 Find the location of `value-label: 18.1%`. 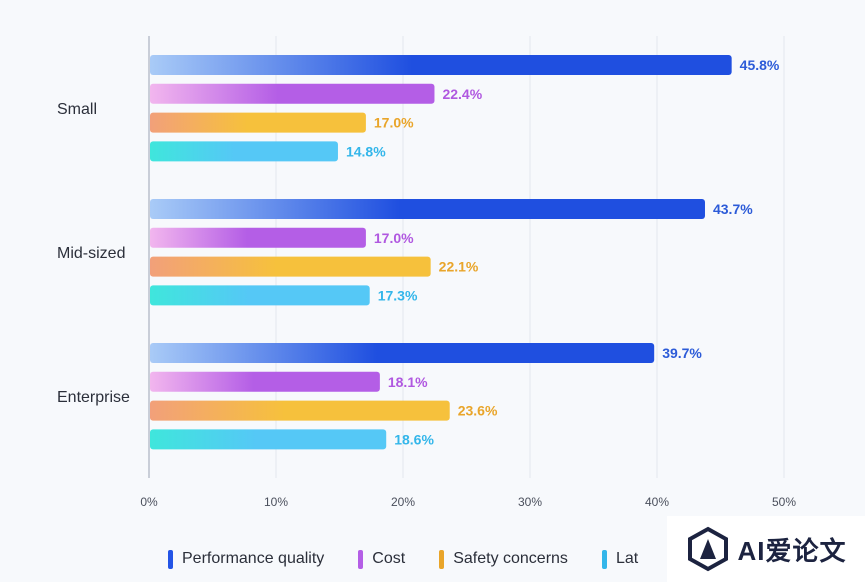

value-label: 18.1% is located at coordinates (408, 382).